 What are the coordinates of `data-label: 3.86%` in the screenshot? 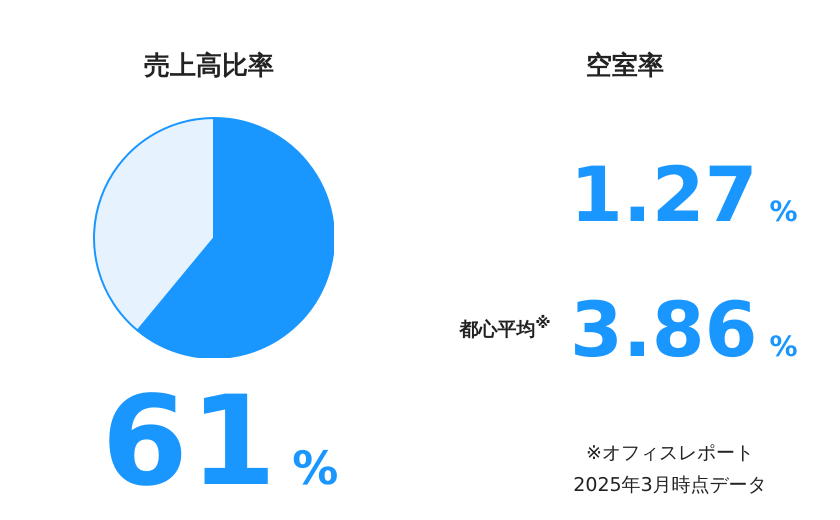 It's located at (684, 329).